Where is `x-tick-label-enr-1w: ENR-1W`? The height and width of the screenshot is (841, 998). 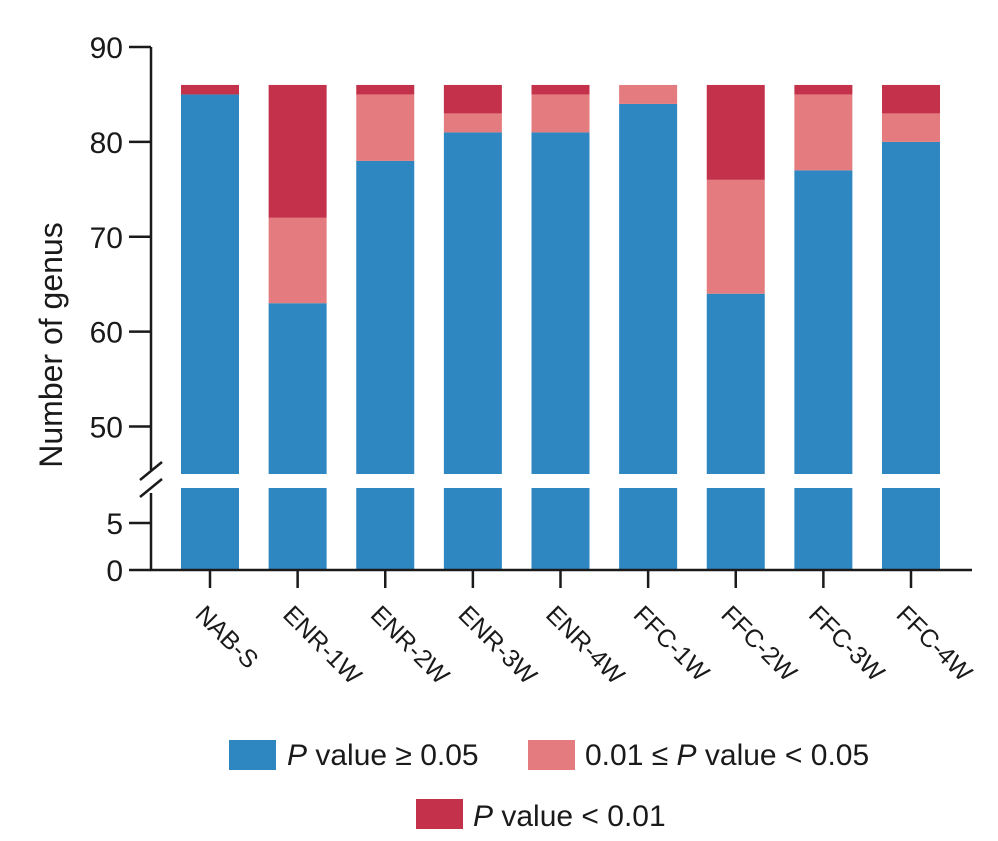
x-tick-label-enr-1w: ENR-1W is located at coordinates (322, 645).